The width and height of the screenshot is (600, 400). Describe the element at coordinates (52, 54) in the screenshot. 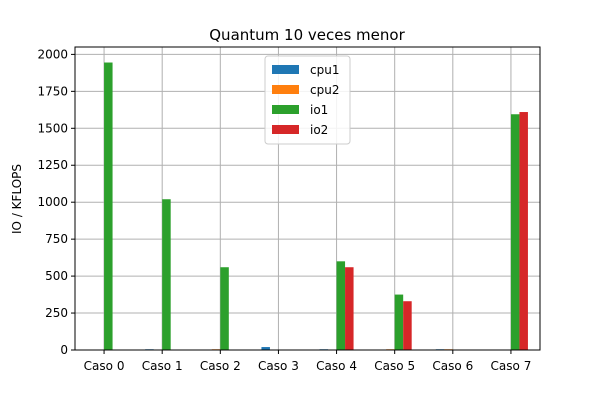

I see `y-tick-label: 2000` at that location.